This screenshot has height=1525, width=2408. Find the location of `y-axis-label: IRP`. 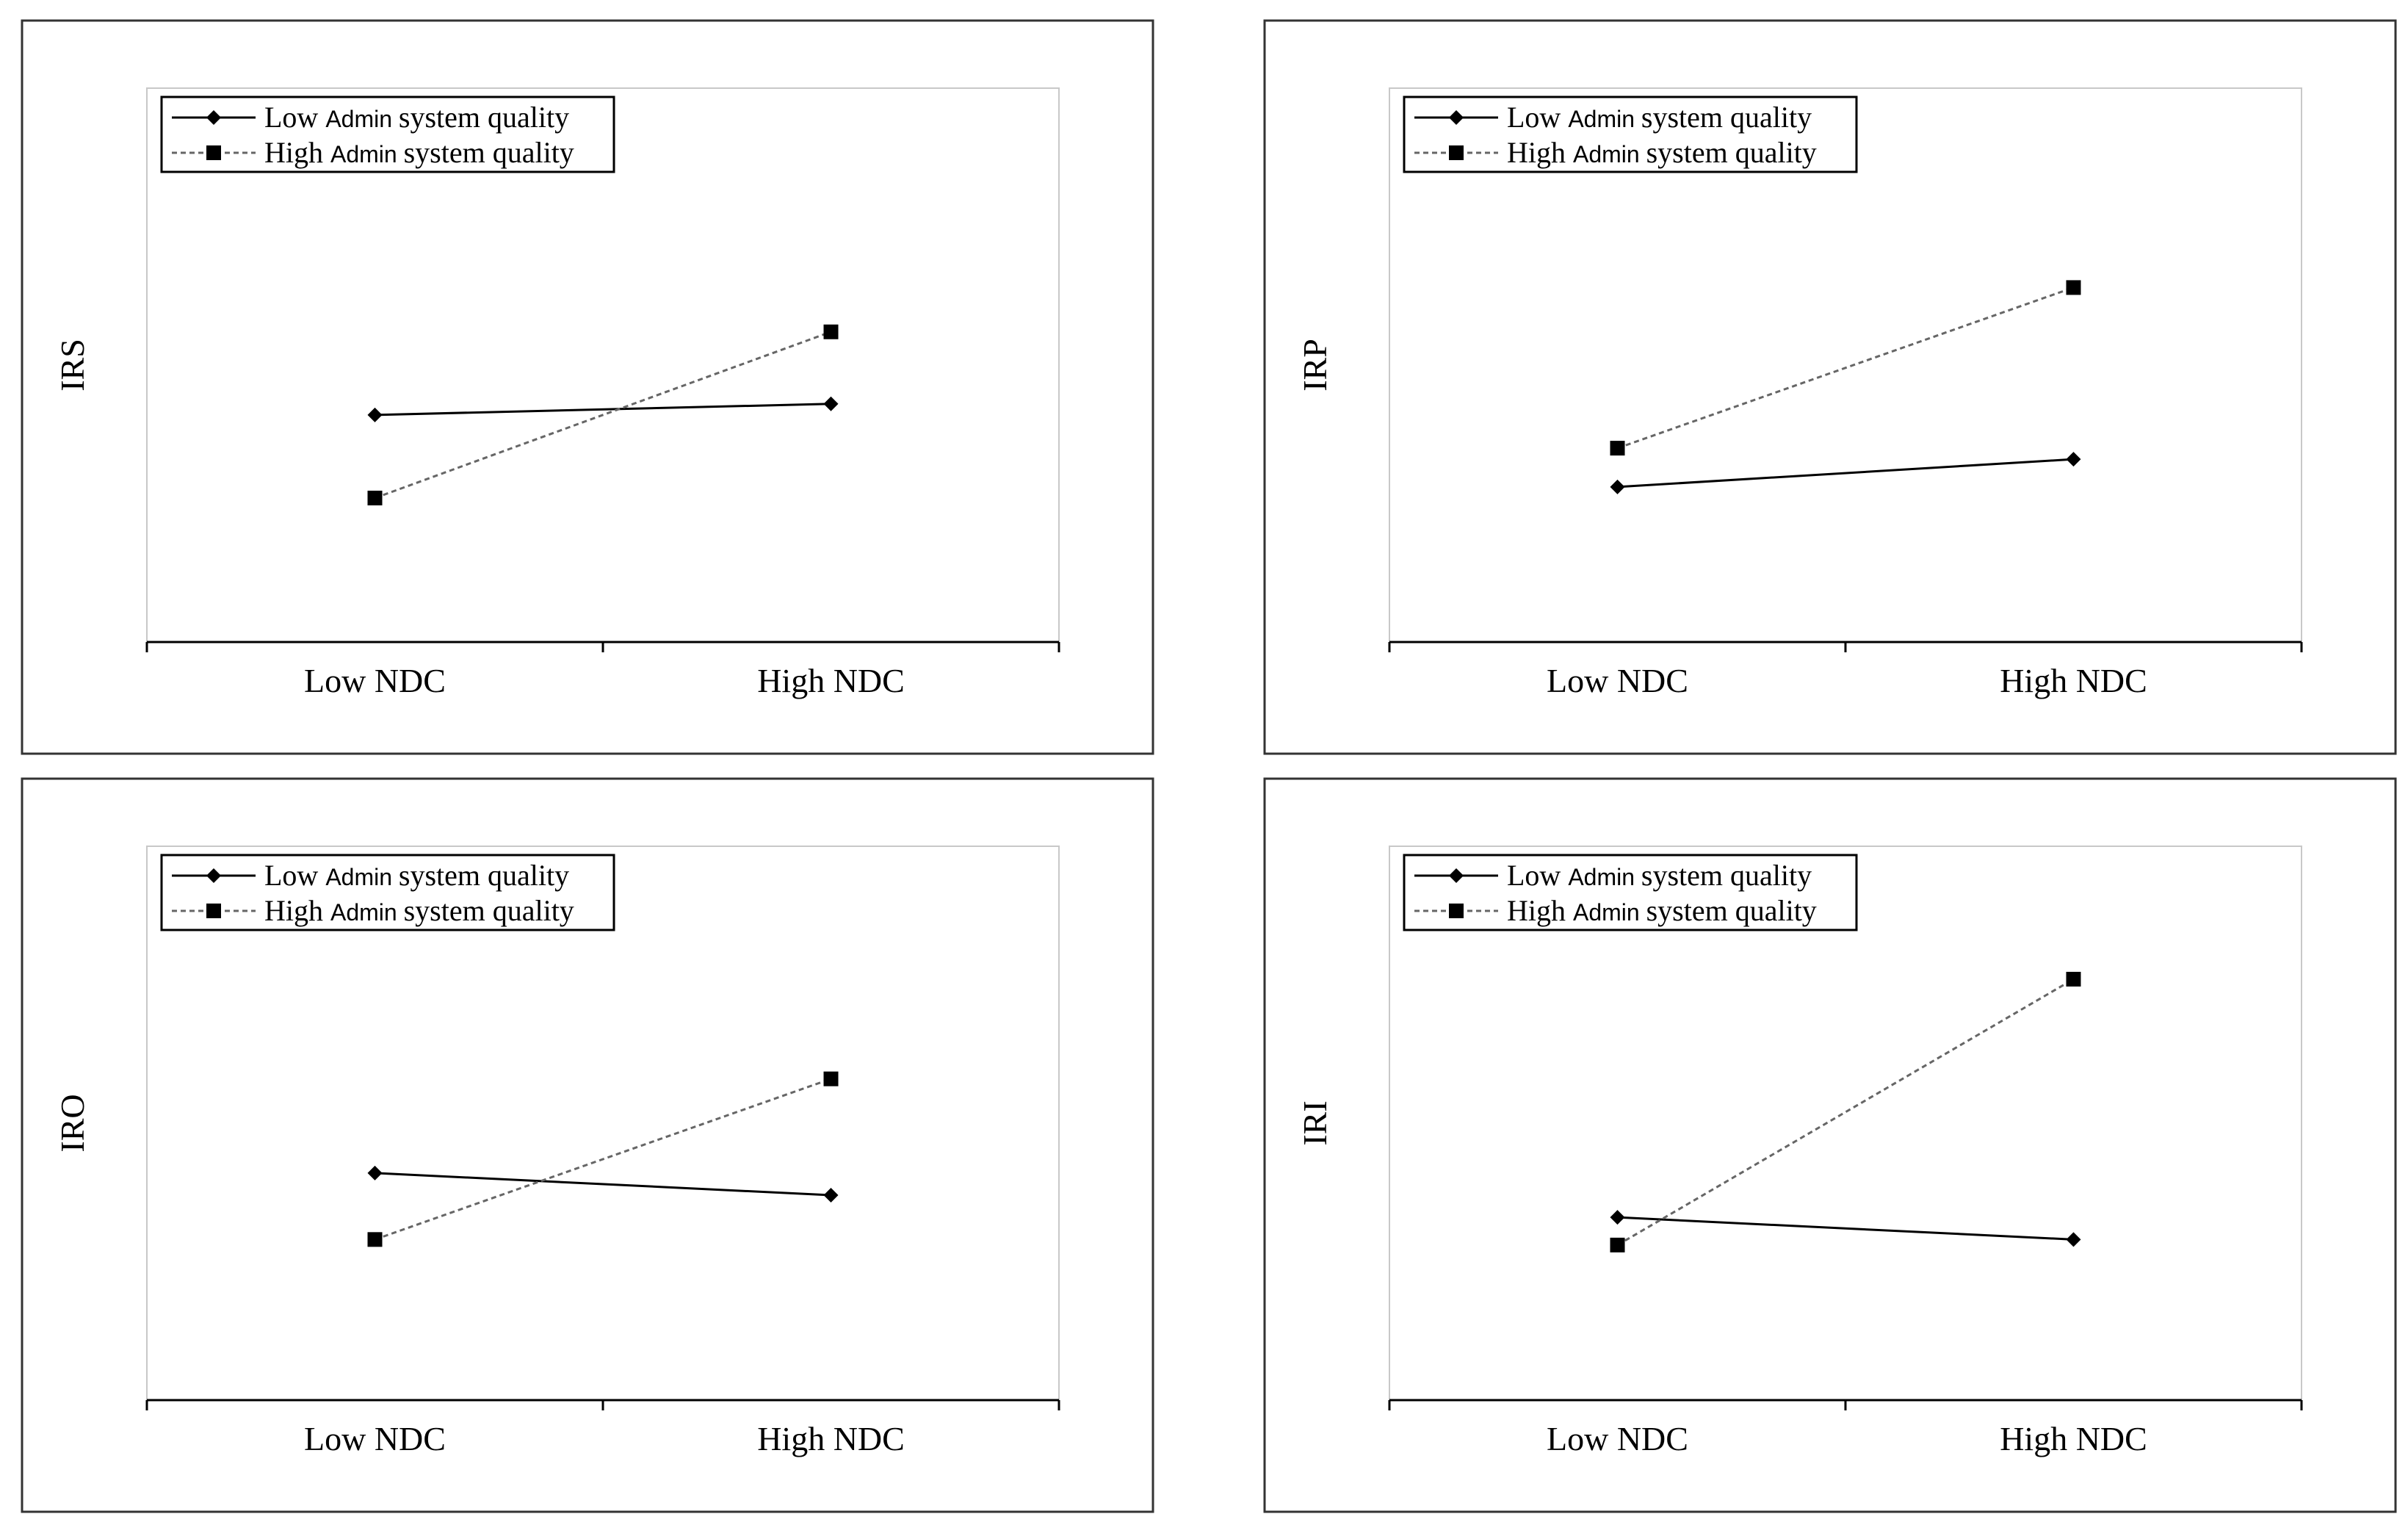

y-axis-label: IRP is located at coordinates (1315, 365).